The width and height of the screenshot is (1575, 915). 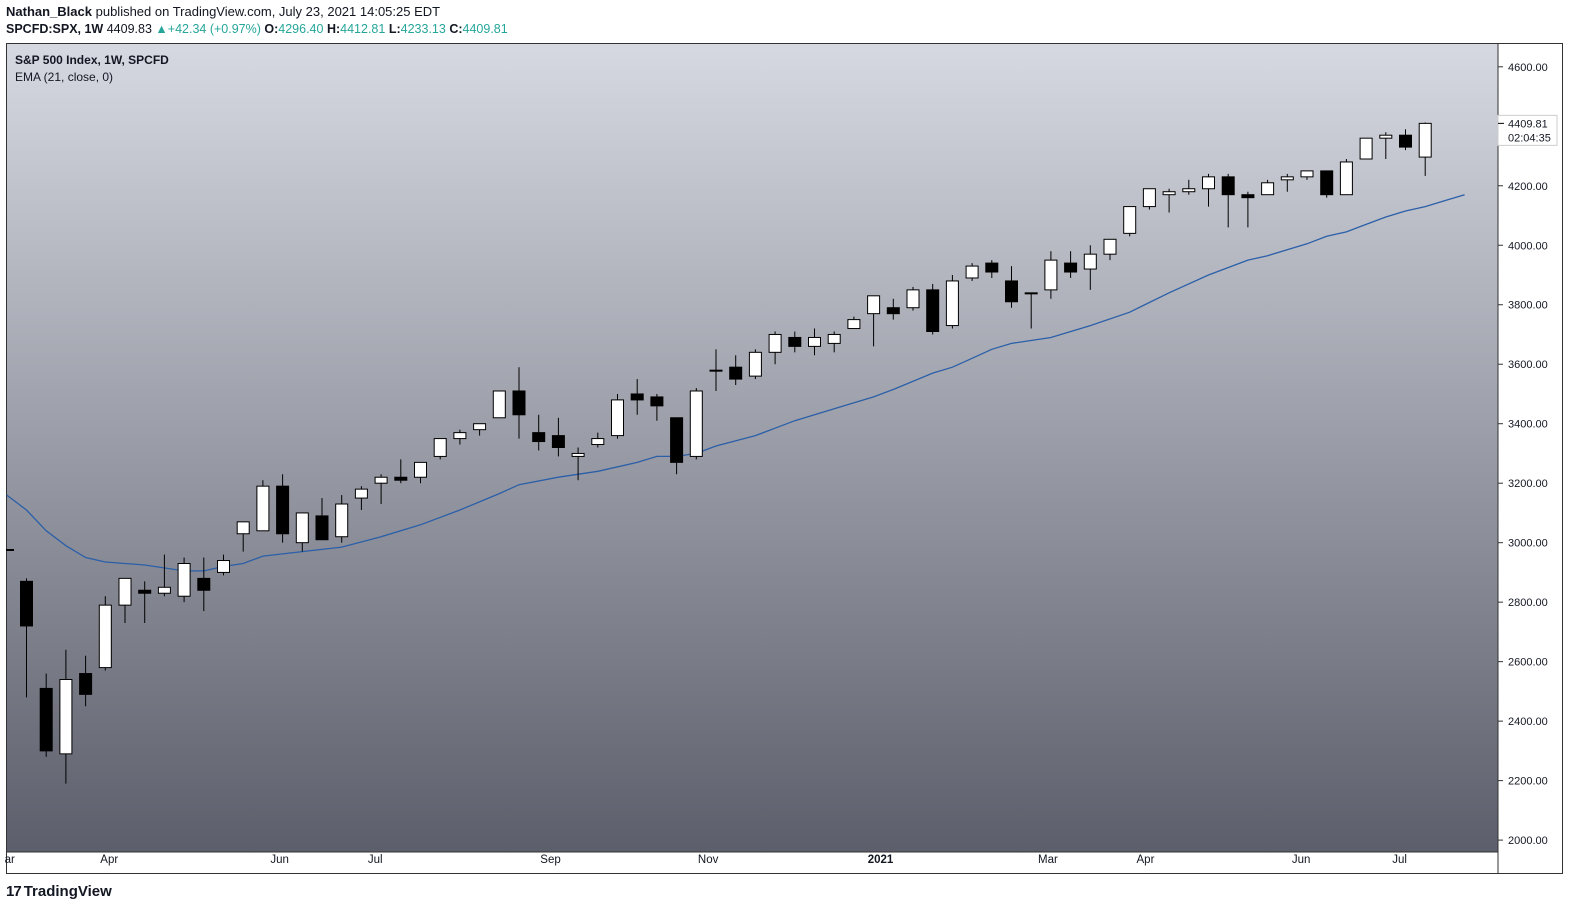 What do you see at coordinates (92, 60) in the screenshot?
I see `series-title: S&P 500 Index, 1W, SPCFD` at bounding box center [92, 60].